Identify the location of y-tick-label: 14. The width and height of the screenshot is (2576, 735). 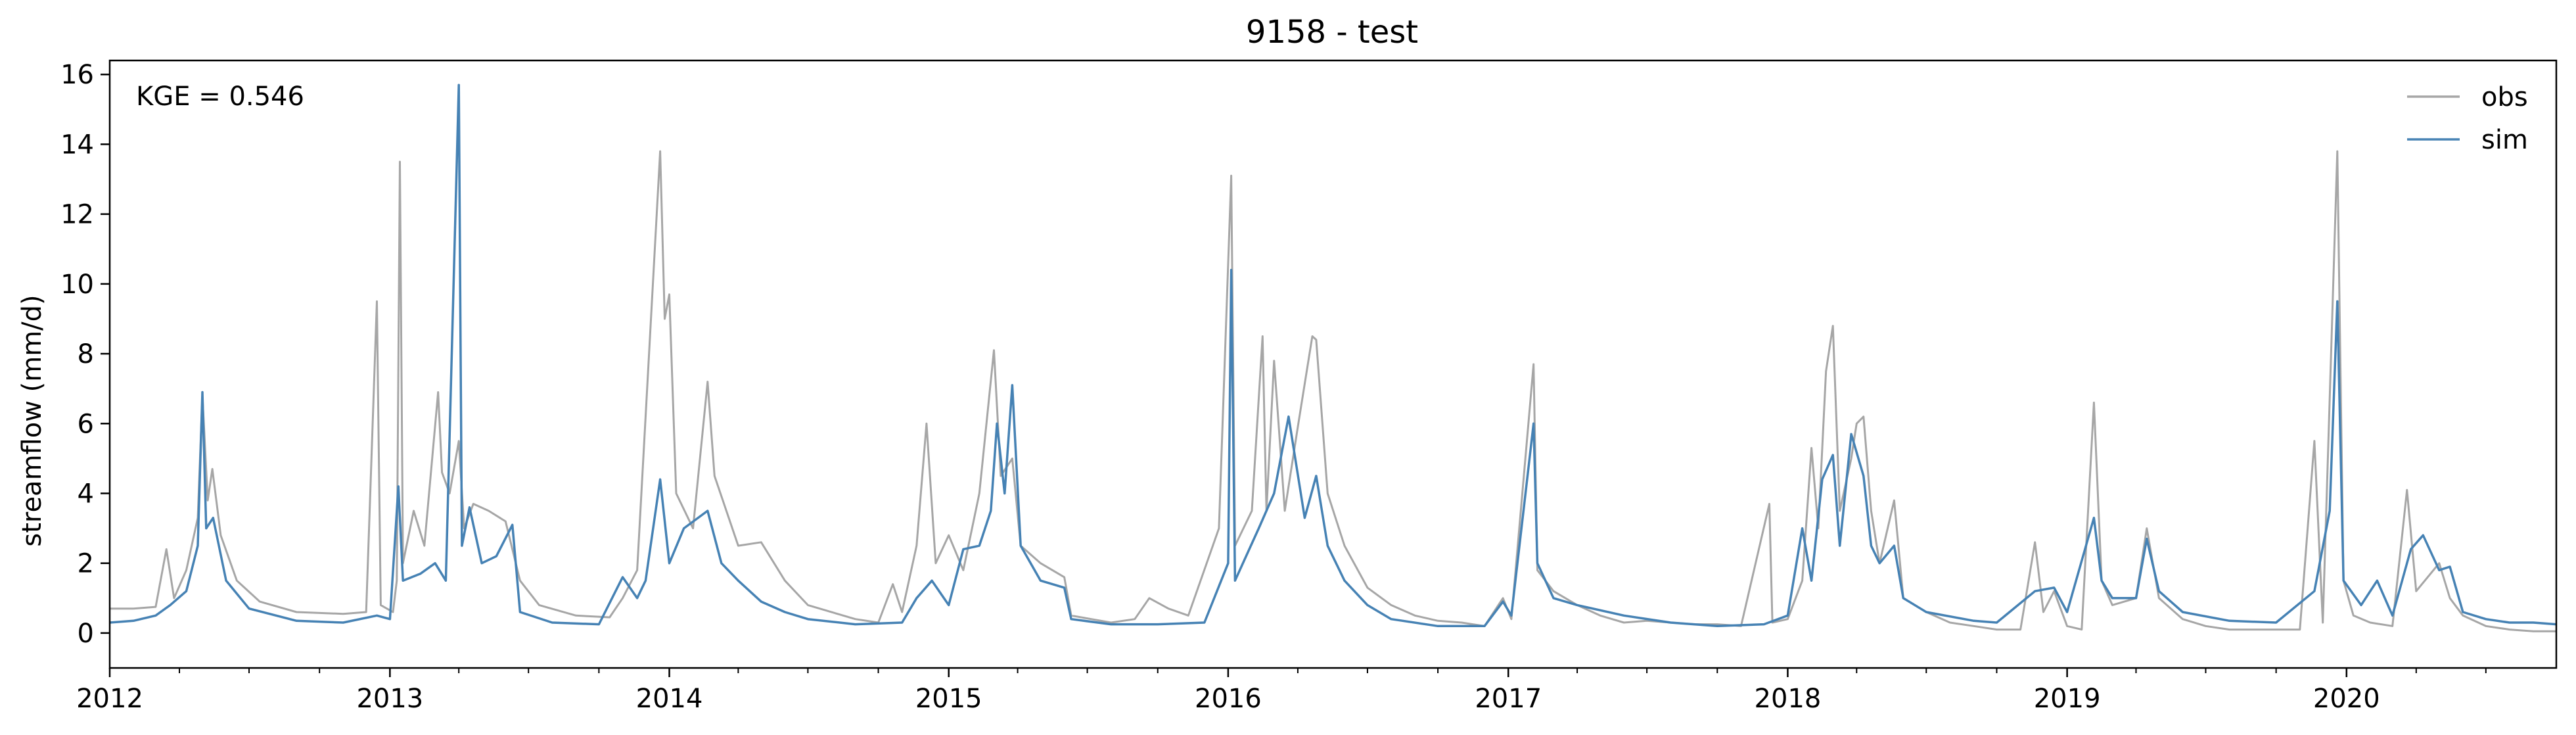
(77, 145).